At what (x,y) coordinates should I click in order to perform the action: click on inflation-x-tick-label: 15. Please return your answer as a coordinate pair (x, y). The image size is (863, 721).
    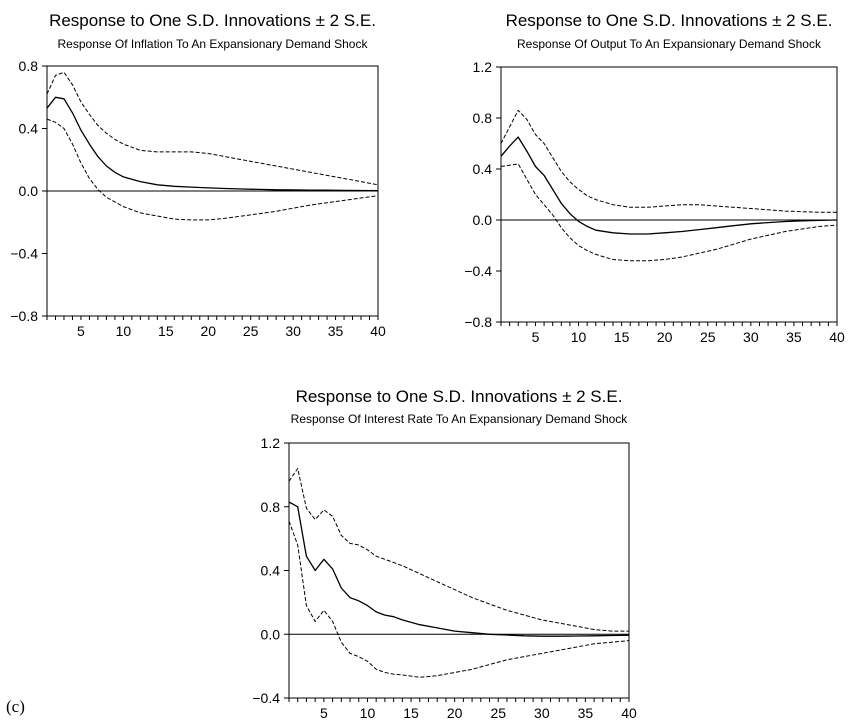
    Looking at the image, I should click on (166, 331).